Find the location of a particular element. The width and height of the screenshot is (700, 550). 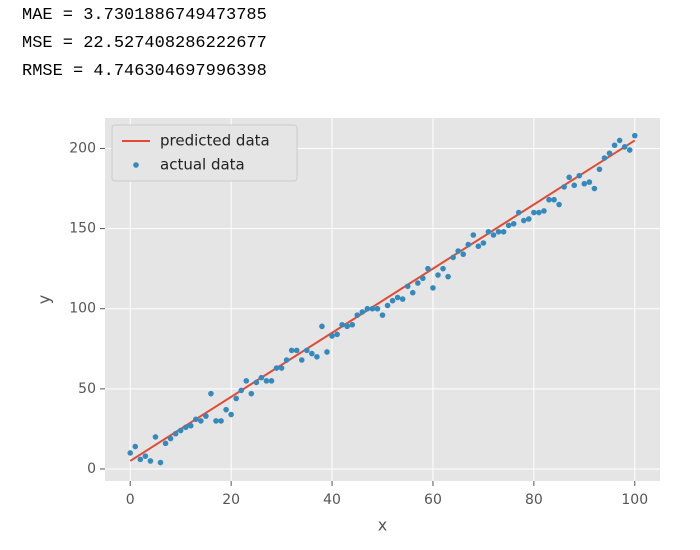

legend-marker is located at coordinates (136, 165).